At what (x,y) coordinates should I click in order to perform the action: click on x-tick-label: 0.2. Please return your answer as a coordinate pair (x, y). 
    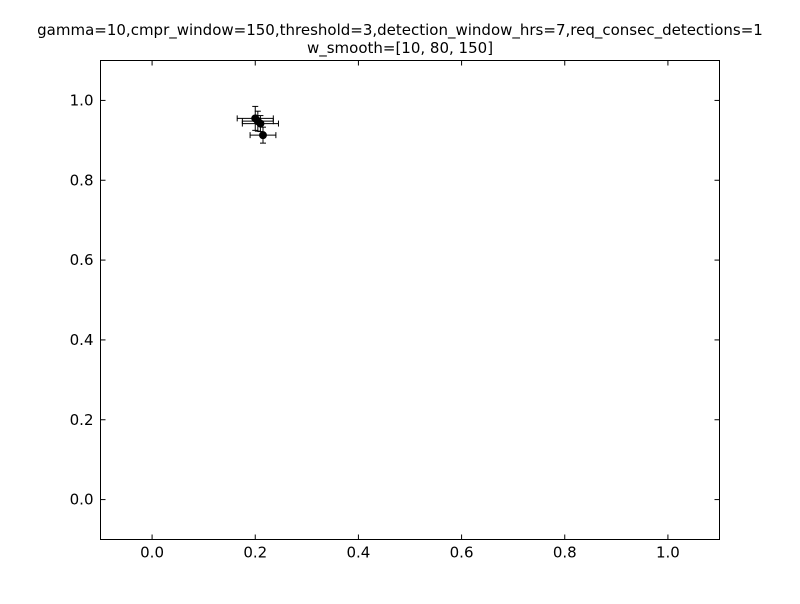
    Looking at the image, I should click on (255, 553).